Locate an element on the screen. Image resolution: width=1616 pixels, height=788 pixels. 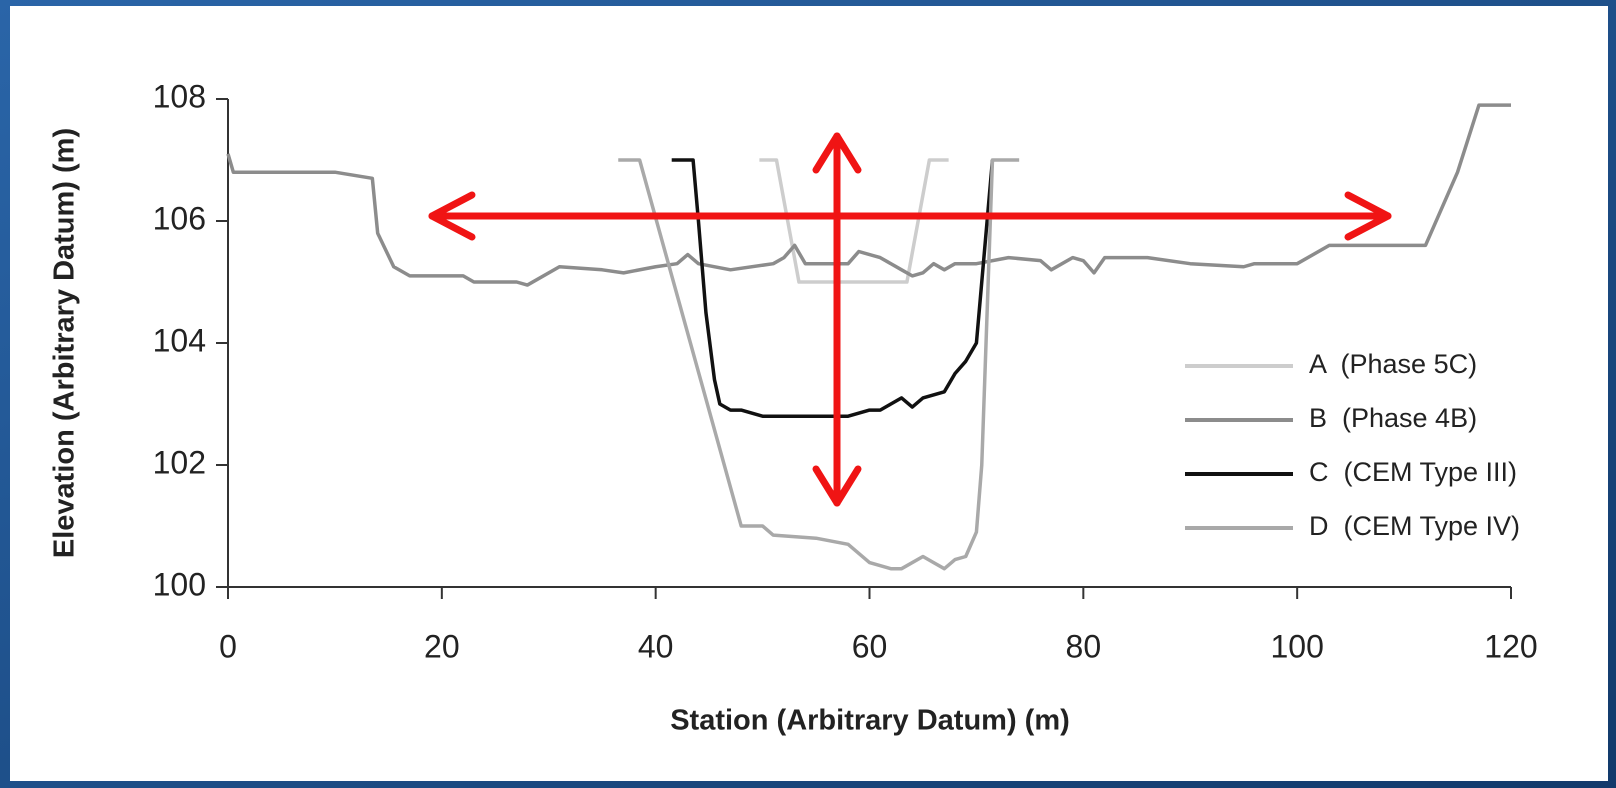
legend-label: B (Phase 4B) is located at coordinates (1393, 418).